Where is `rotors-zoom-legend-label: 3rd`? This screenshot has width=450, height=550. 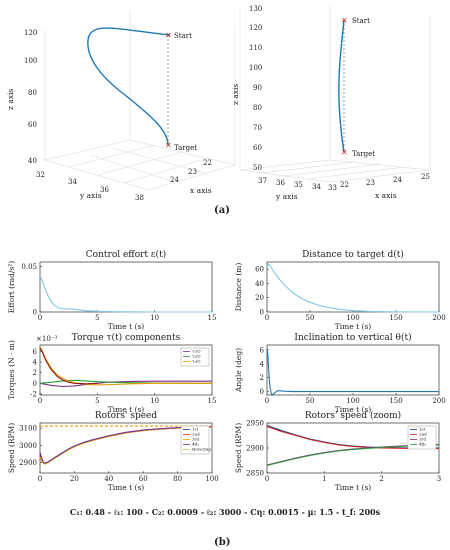
rotors-zoom-legend-label: 3rd is located at coordinates (422, 439).